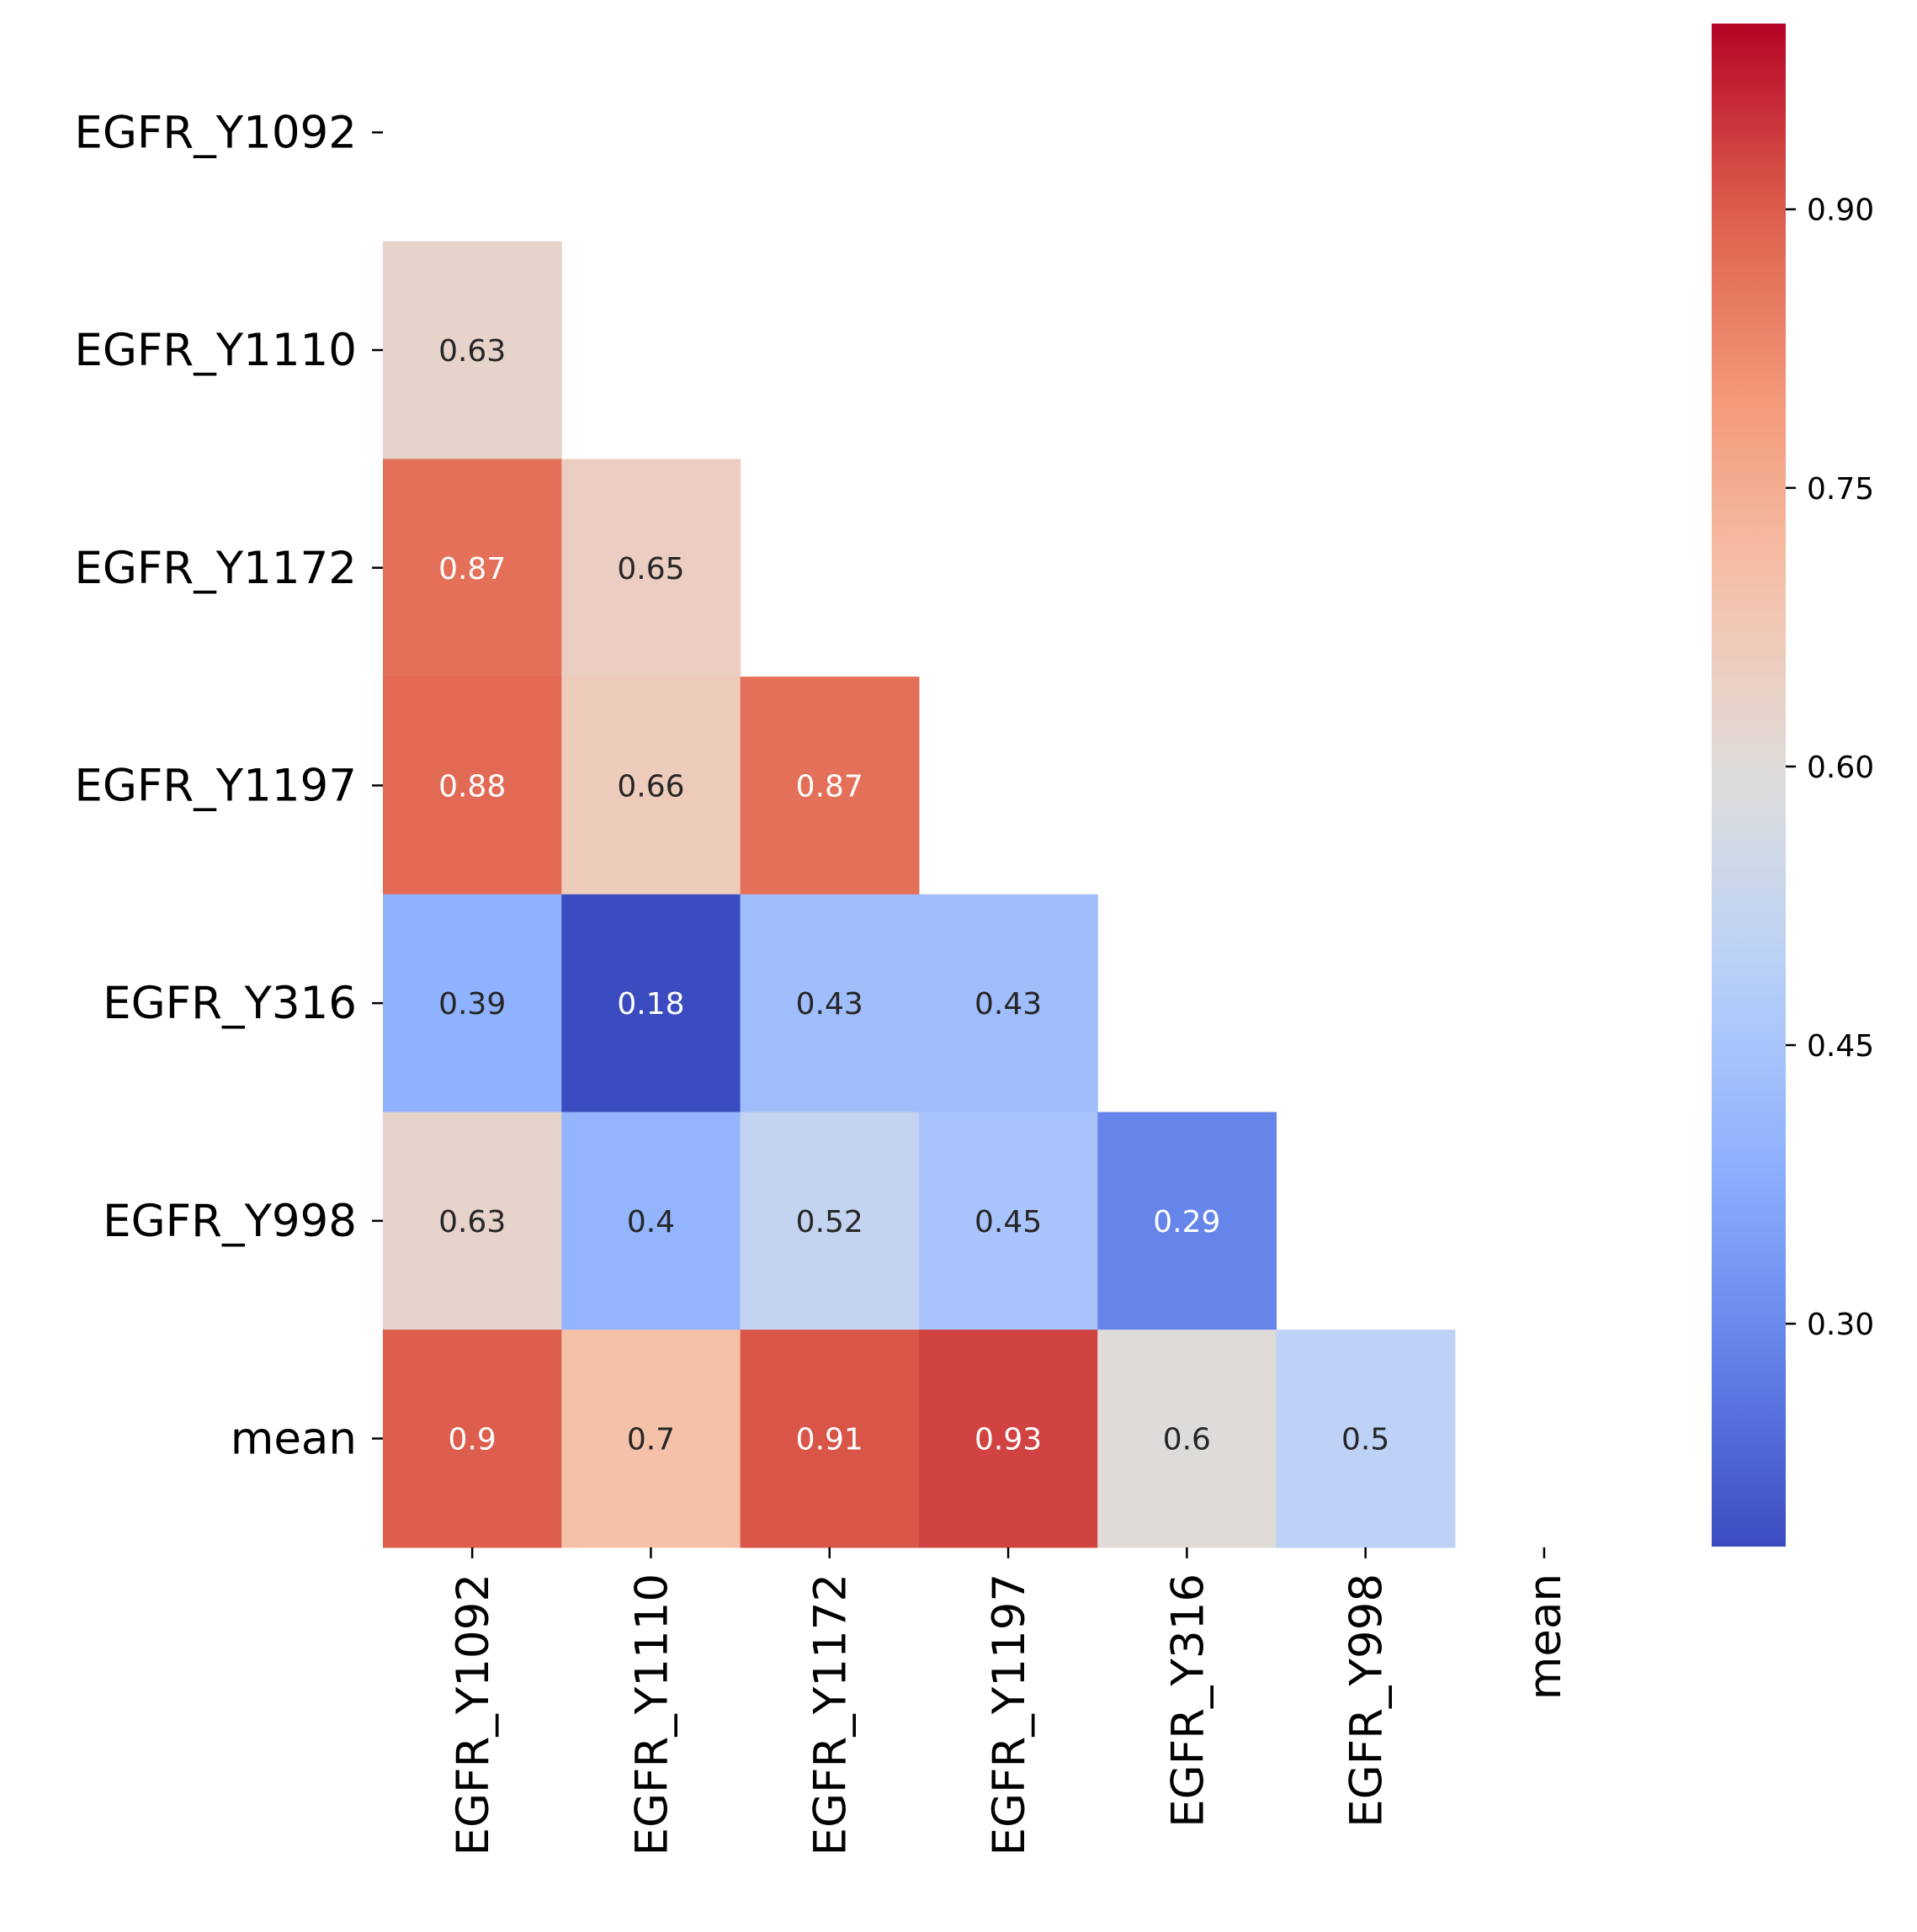 Image resolution: width=1917 pixels, height=1932 pixels. I want to click on x-tick-label-0: EGFR_Y1092, so click(473, 1715).